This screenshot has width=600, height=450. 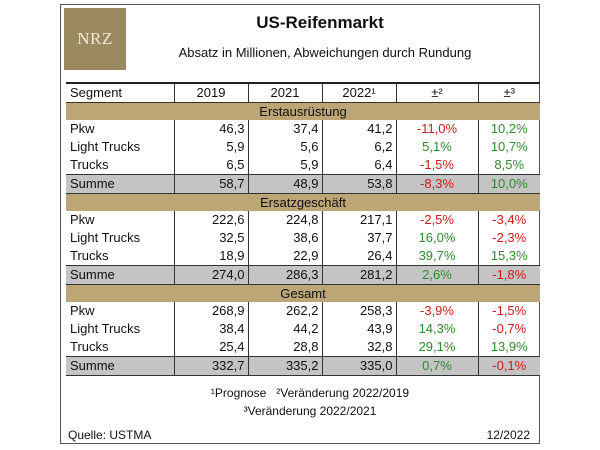 What do you see at coordinates (359, 329) in the screenshot?
I see `value-cell: 43,9` at bounding box center [359, 329].